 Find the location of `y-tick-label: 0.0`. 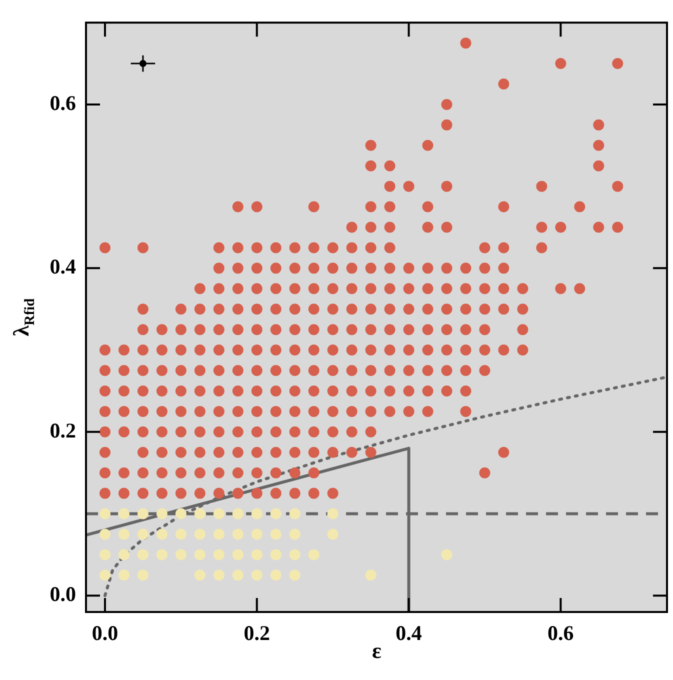

y-tick-label: 0.0 is located at coordinates (63, 594).